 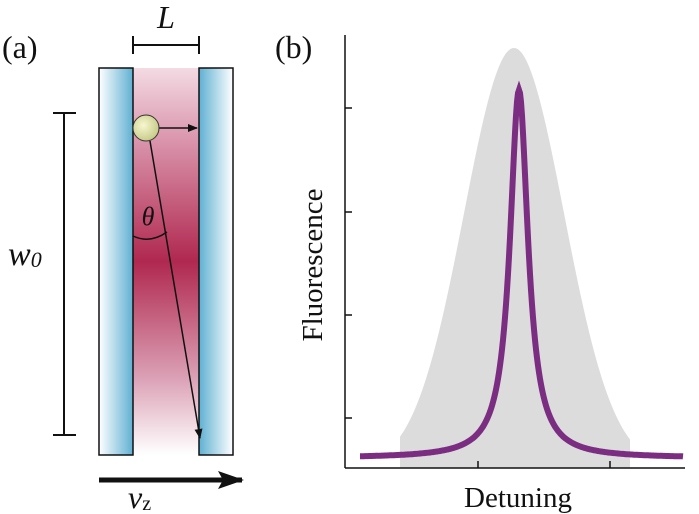 What do you see at coordinates (19, 254) in the screenshot?
I see `waist-symbol: w` at bounding box center [19, 254].